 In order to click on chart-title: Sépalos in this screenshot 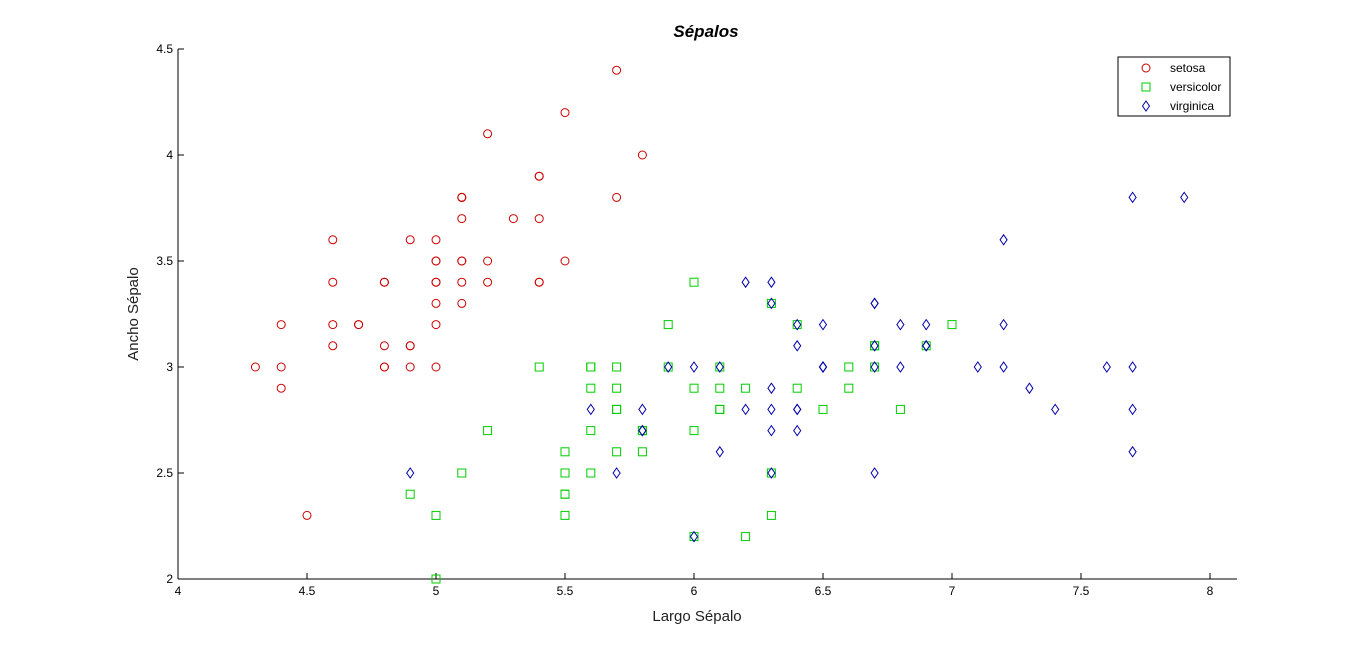, I will do `click(705, 31)`.